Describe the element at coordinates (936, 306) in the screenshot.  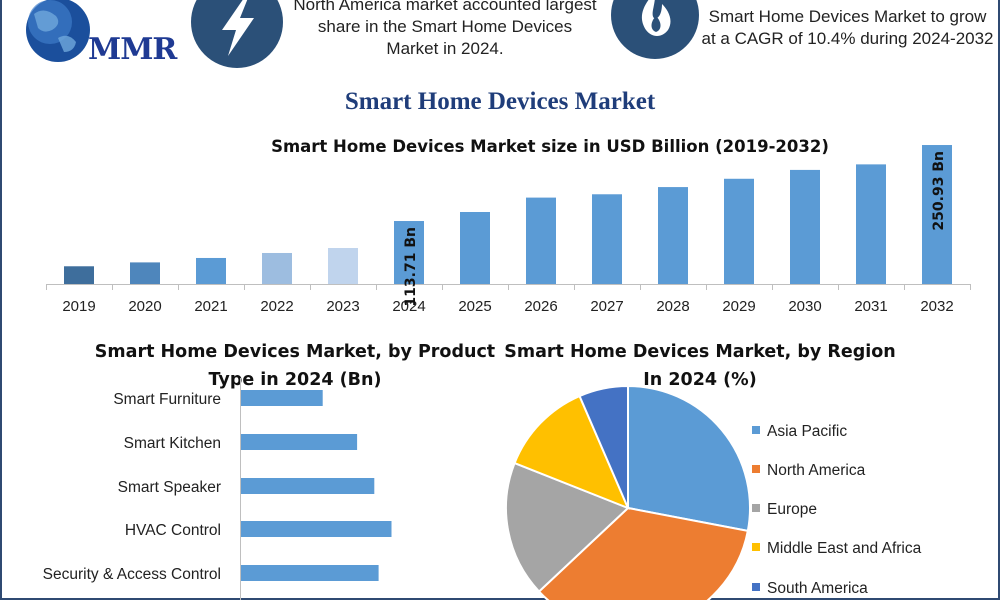
I see `x-tick-label-2032: 2032` at that location.